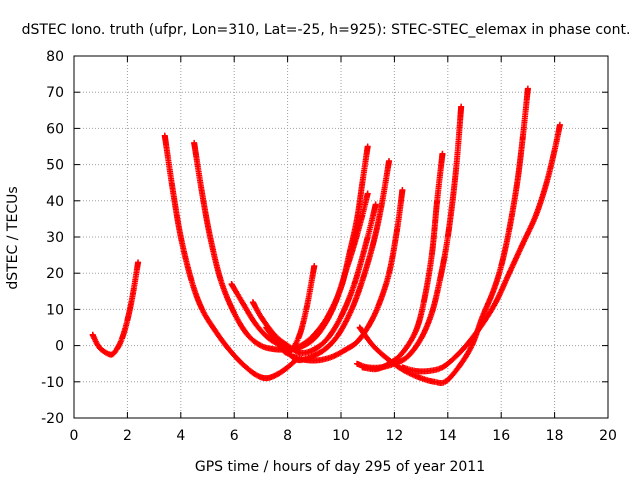  Describe the element at coordinates (13, 237) in the screenshot. I see `y-axis-label: dSTEC / TECUs` at that location.